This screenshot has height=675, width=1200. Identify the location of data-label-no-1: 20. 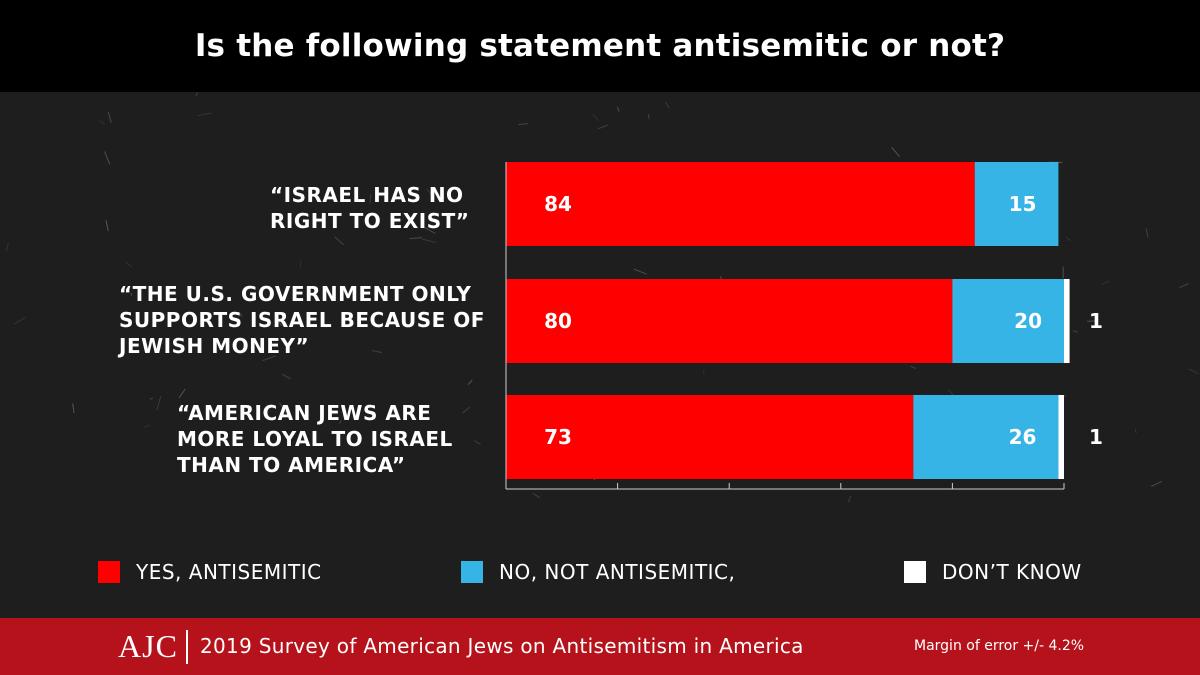
(1028, 321).